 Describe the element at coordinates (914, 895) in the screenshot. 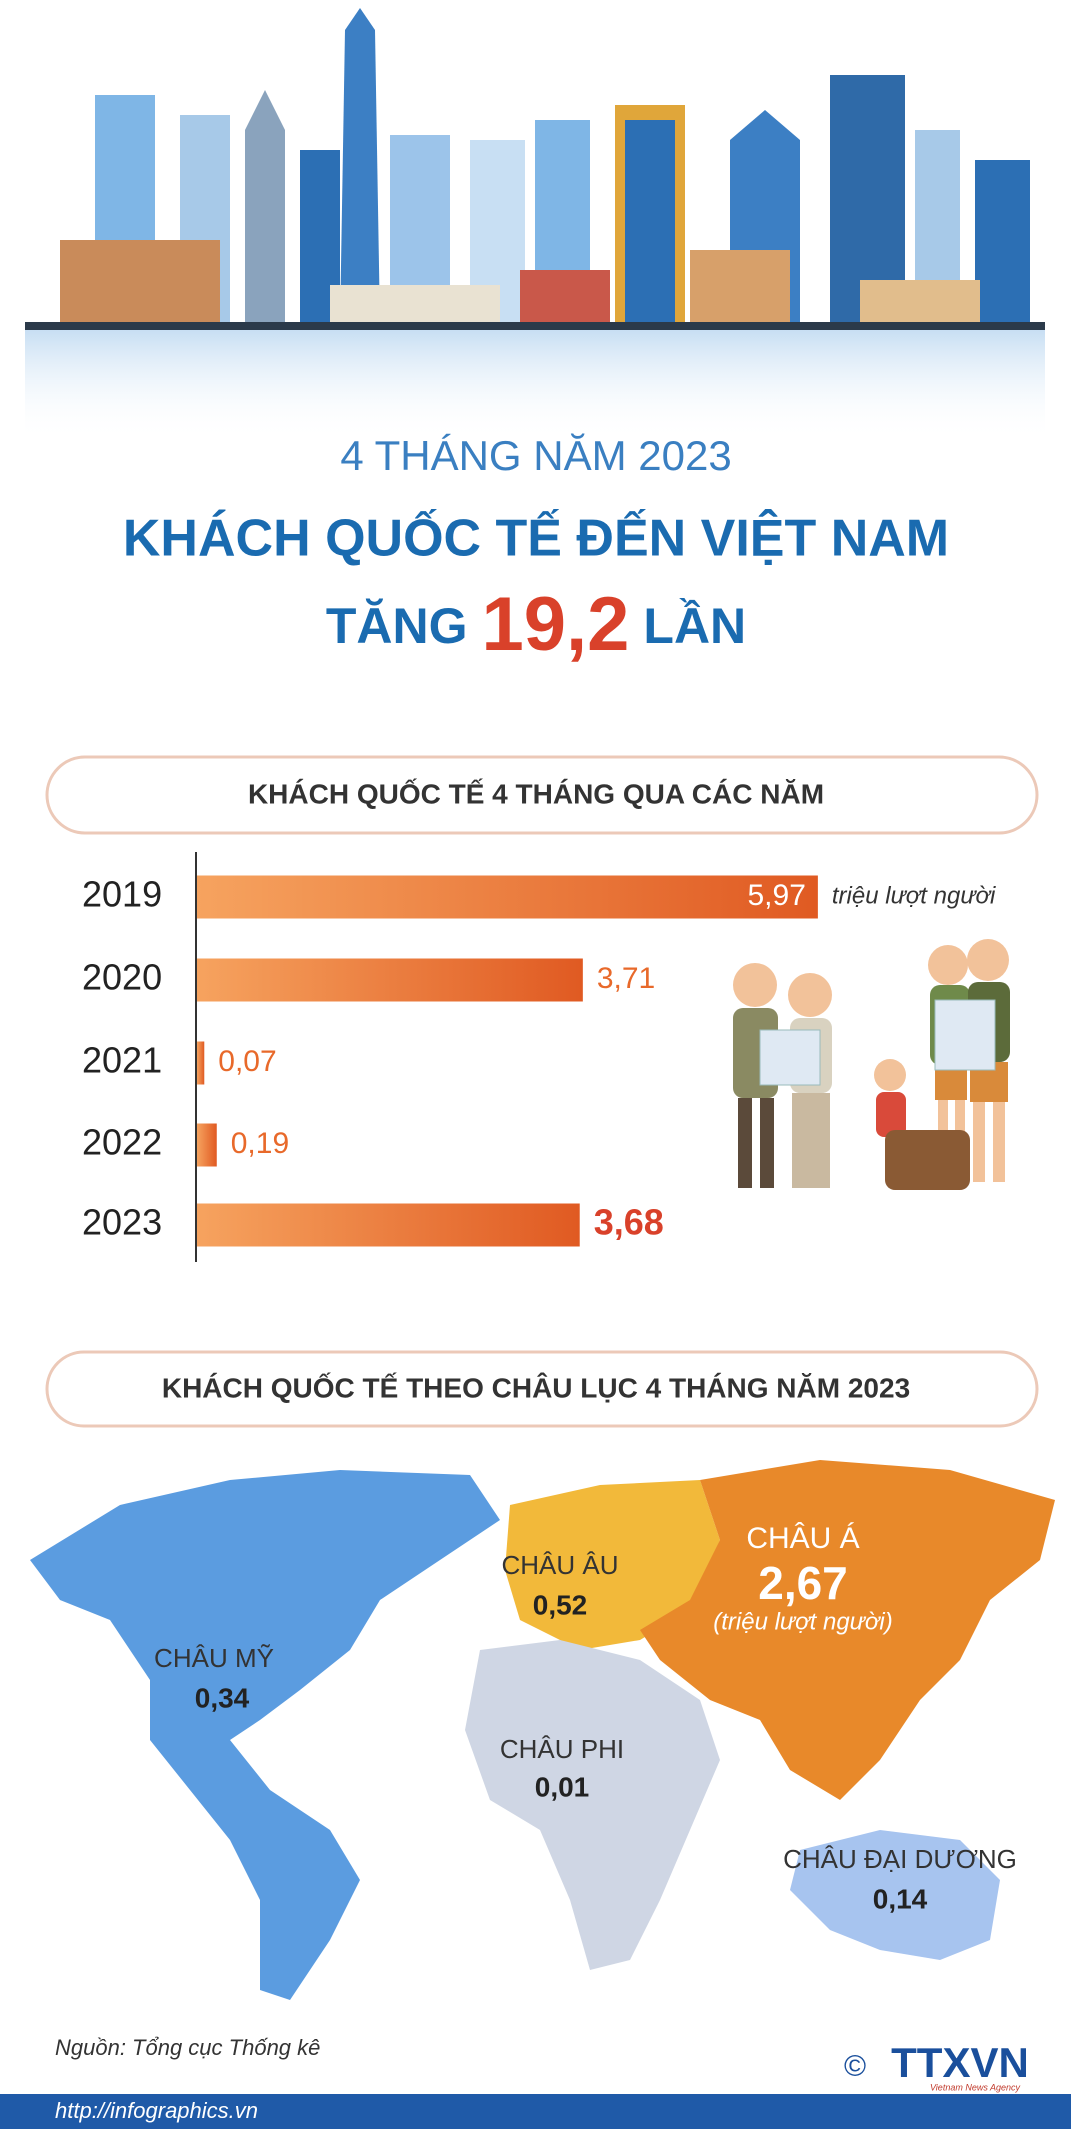

I see `unit-label: triệu lượt người` at that location.